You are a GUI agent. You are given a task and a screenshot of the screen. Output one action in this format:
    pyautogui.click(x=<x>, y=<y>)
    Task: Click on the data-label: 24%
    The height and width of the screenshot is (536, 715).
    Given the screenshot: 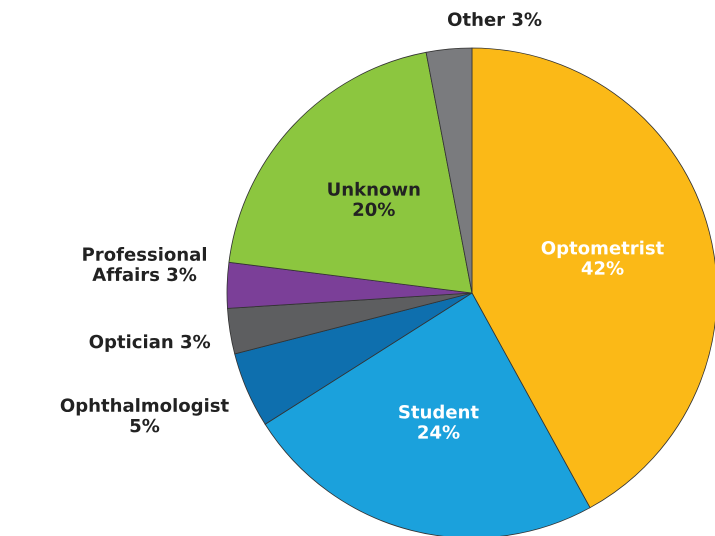 What is the action you would take?
    pyautogui.click(x=439, y=432)
    